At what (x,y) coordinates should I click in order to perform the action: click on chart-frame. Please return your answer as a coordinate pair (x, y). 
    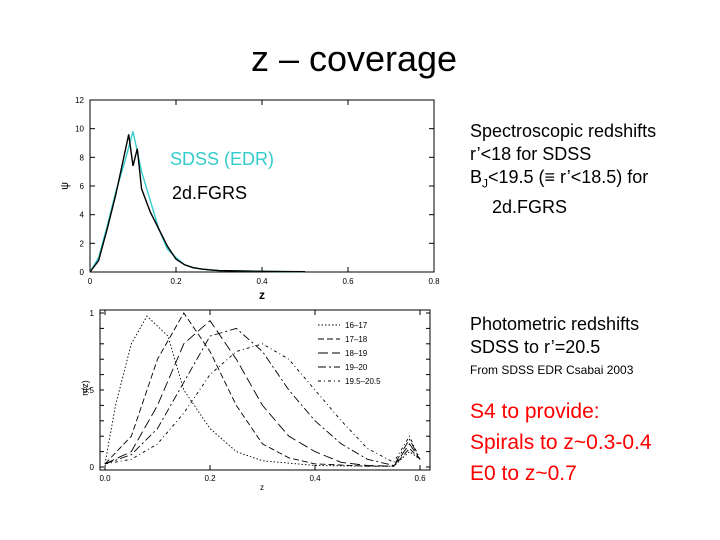
    Looking at the image, I should click on (265, 390).